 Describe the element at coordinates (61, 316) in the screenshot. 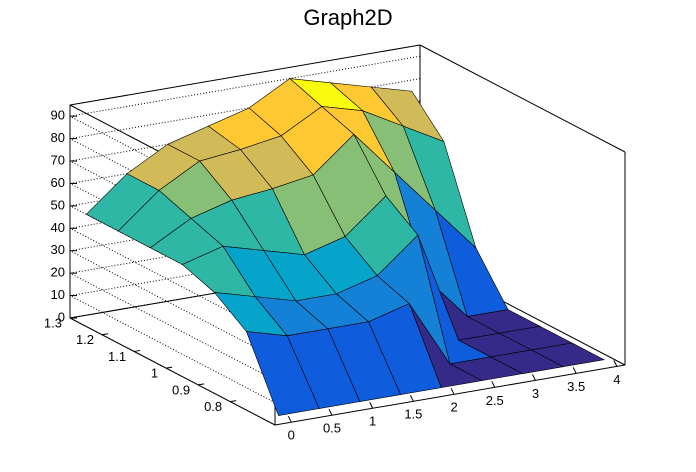

I see `z-tick-label: 0` at that location.